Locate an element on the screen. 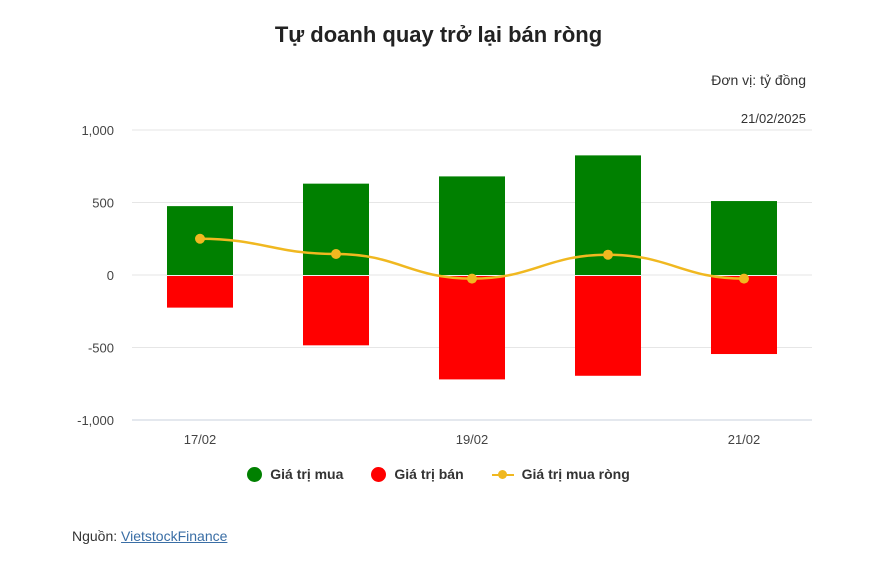  net-line is located at coordinates (472, 258).